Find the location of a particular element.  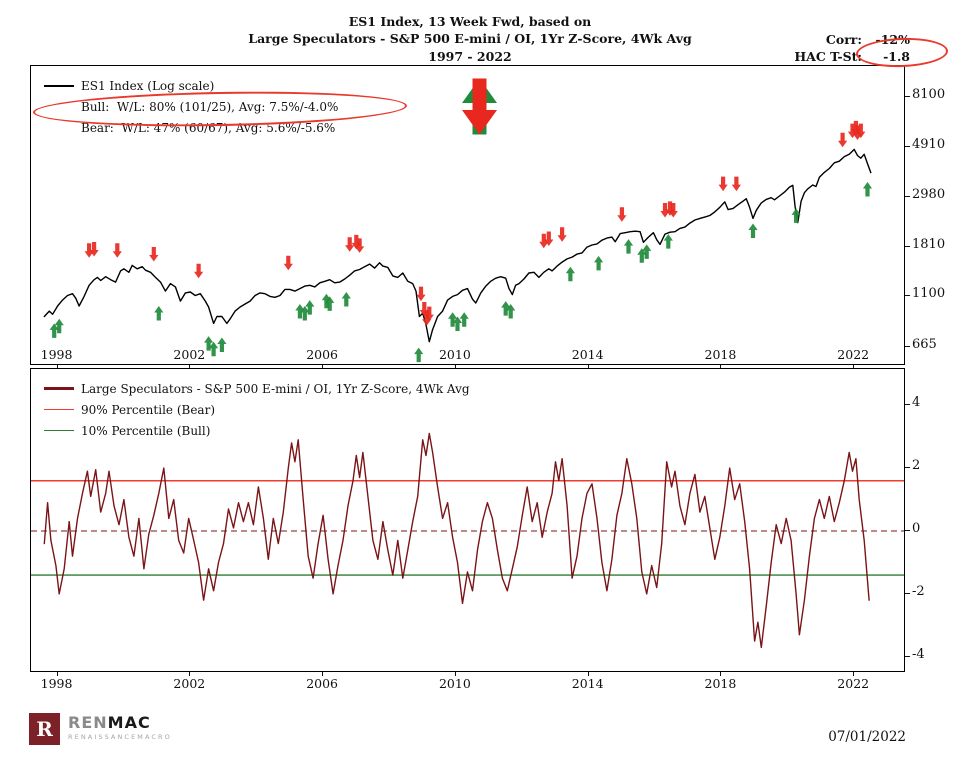

tick-label: 0 is located at coordinates (916, 528).